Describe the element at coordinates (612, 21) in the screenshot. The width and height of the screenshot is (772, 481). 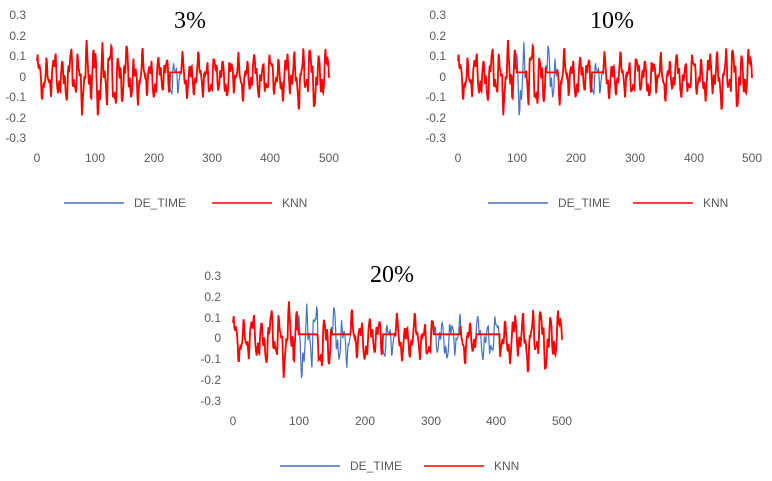
I see `chart-title: 10%` at that location.